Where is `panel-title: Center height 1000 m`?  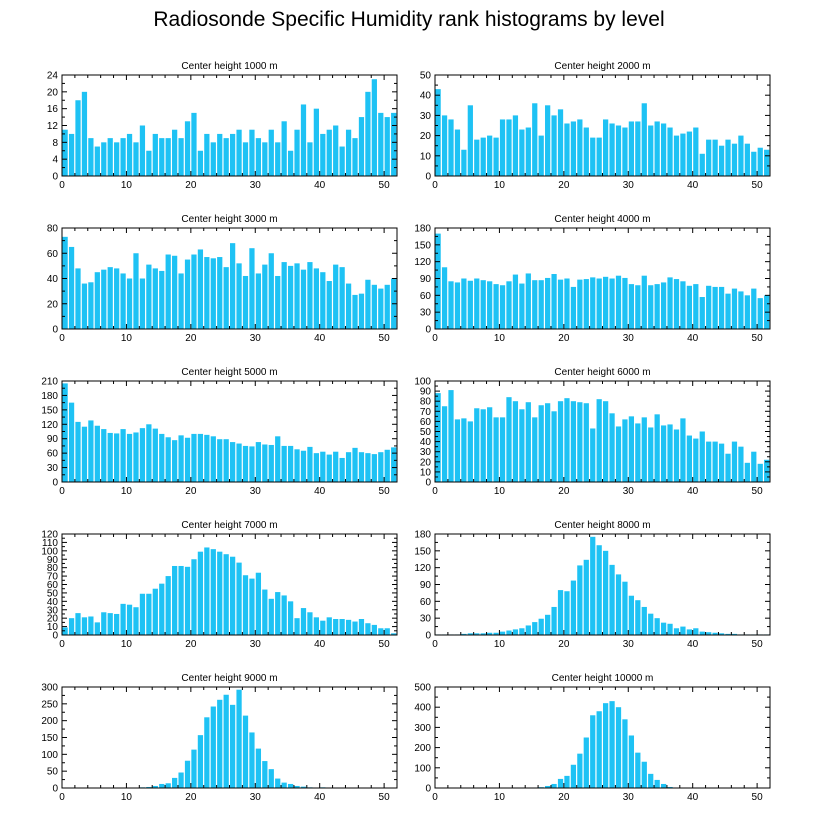
panel-title: Center height 1000 m is located at coordinates (229, 66).